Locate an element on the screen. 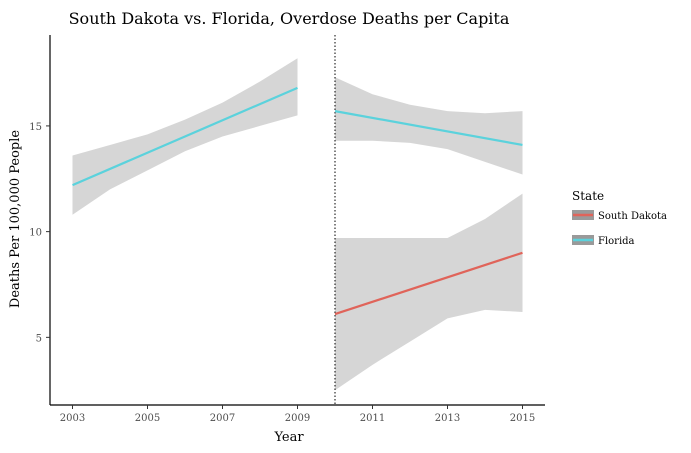 Image resolution: width=691 pixels, height=453 pixels. x-tick-label: 2005 is located at coordinates (147, 418).